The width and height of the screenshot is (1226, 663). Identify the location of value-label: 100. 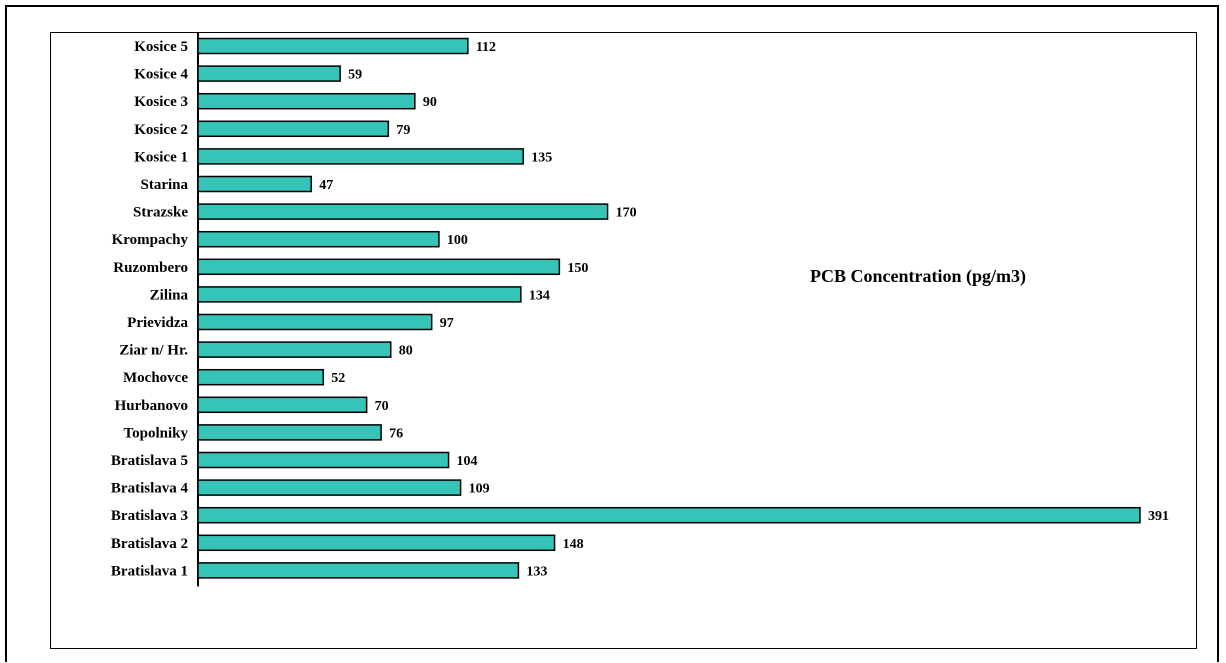
(457, 240).